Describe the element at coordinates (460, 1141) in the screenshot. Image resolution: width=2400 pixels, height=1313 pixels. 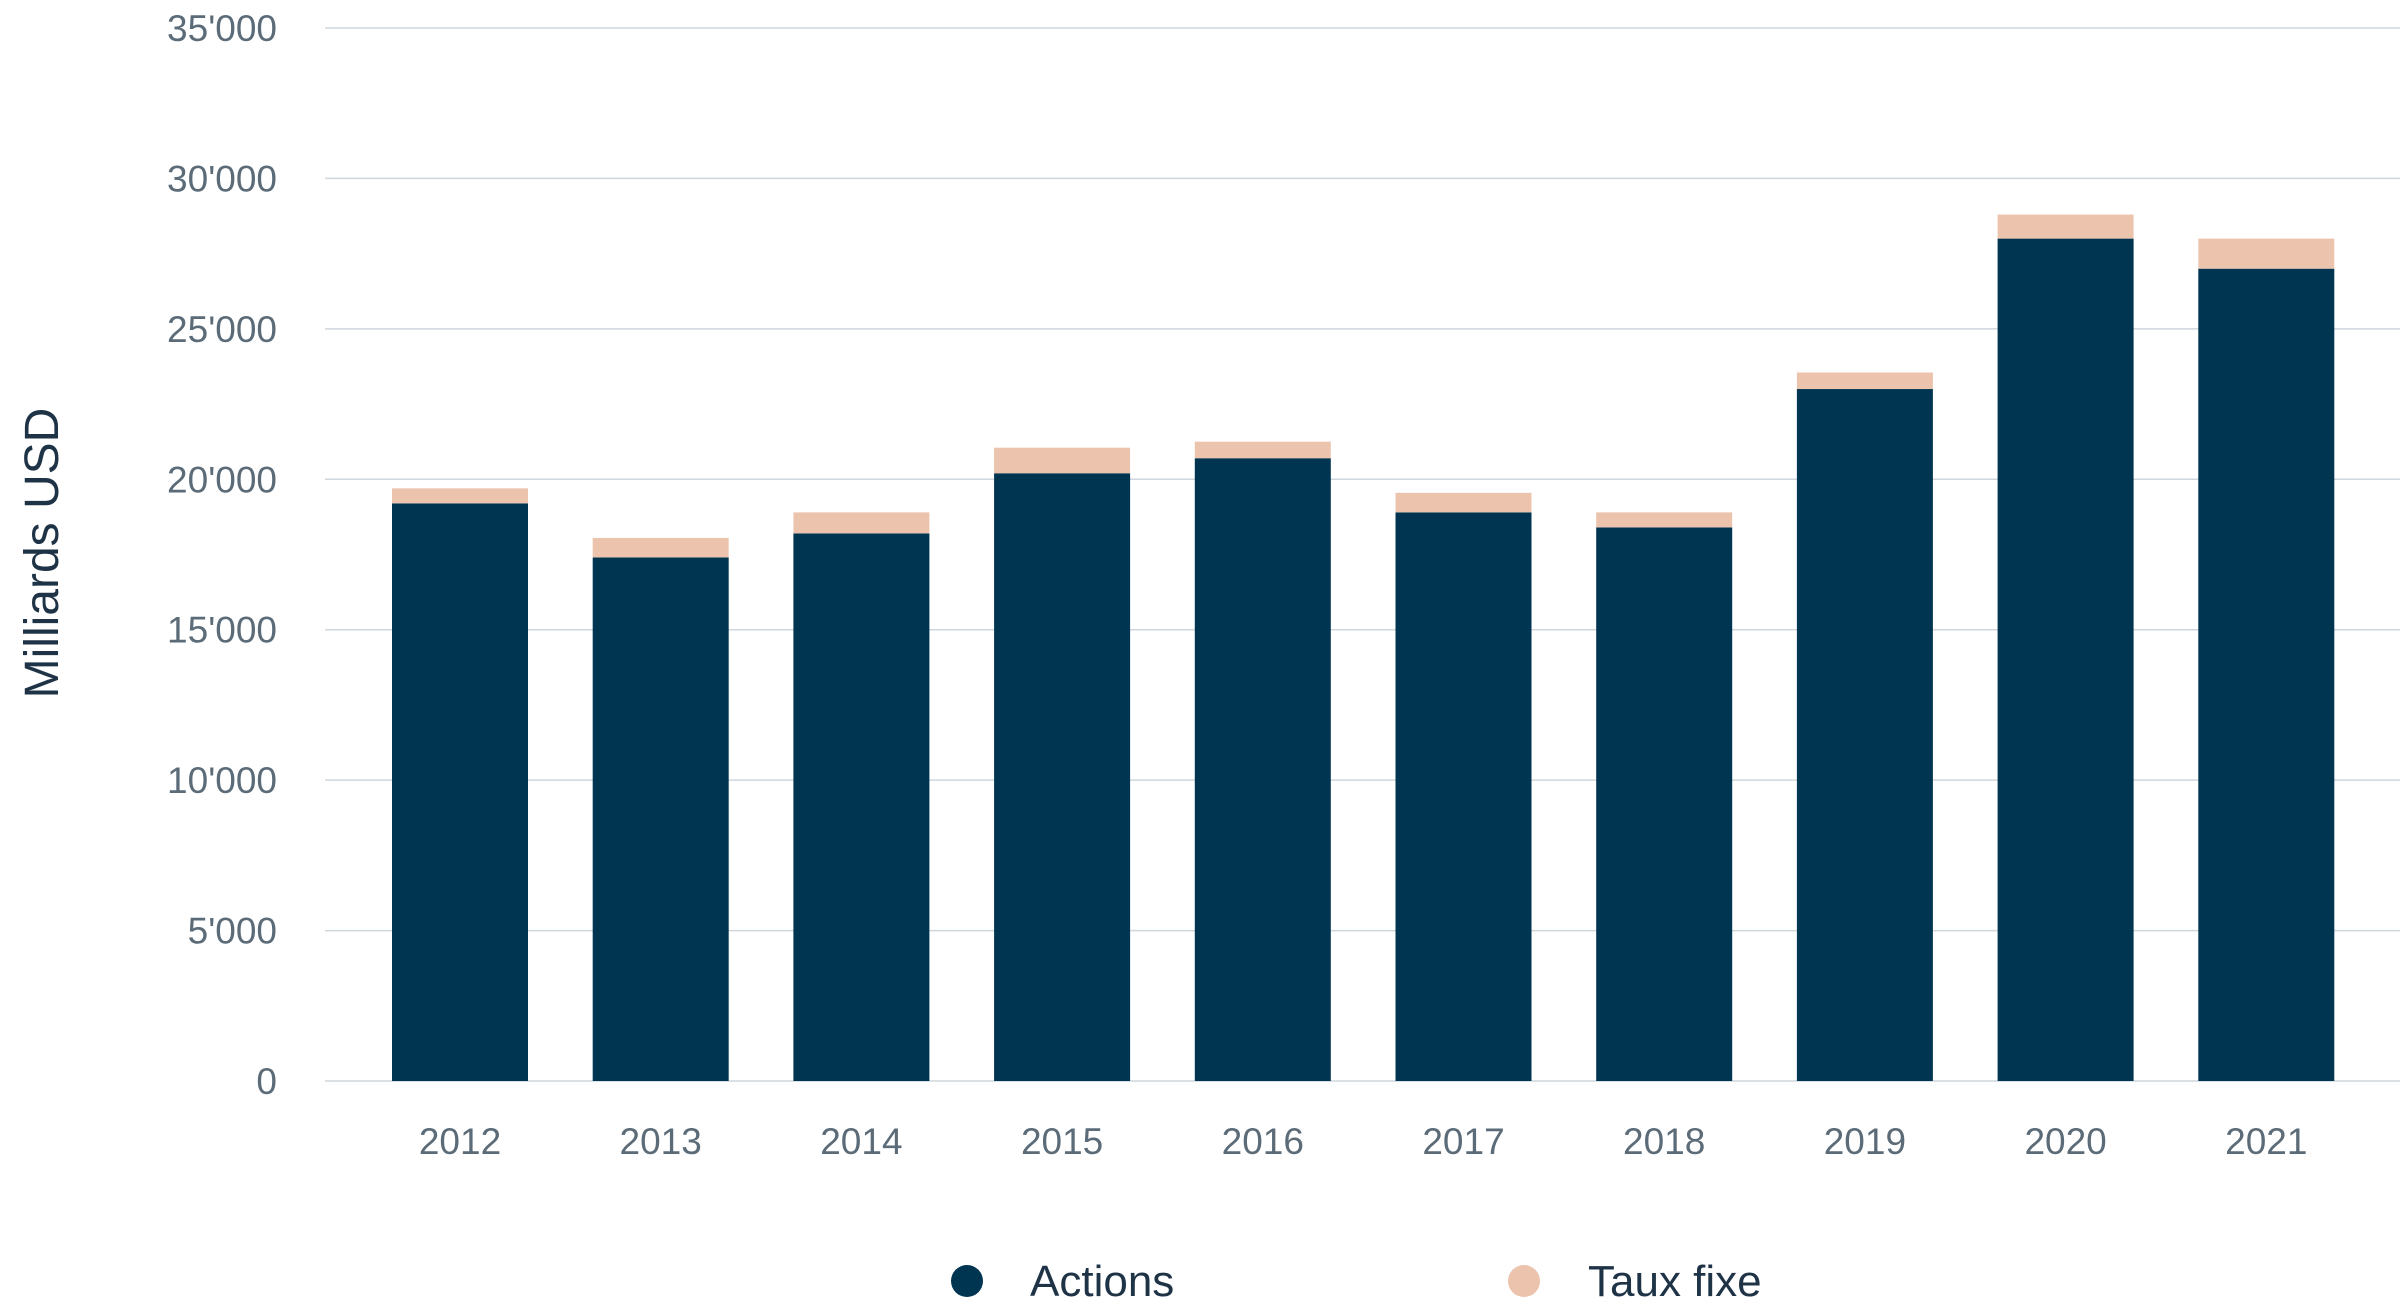
I see `x-tick-label: 2012` at that location.